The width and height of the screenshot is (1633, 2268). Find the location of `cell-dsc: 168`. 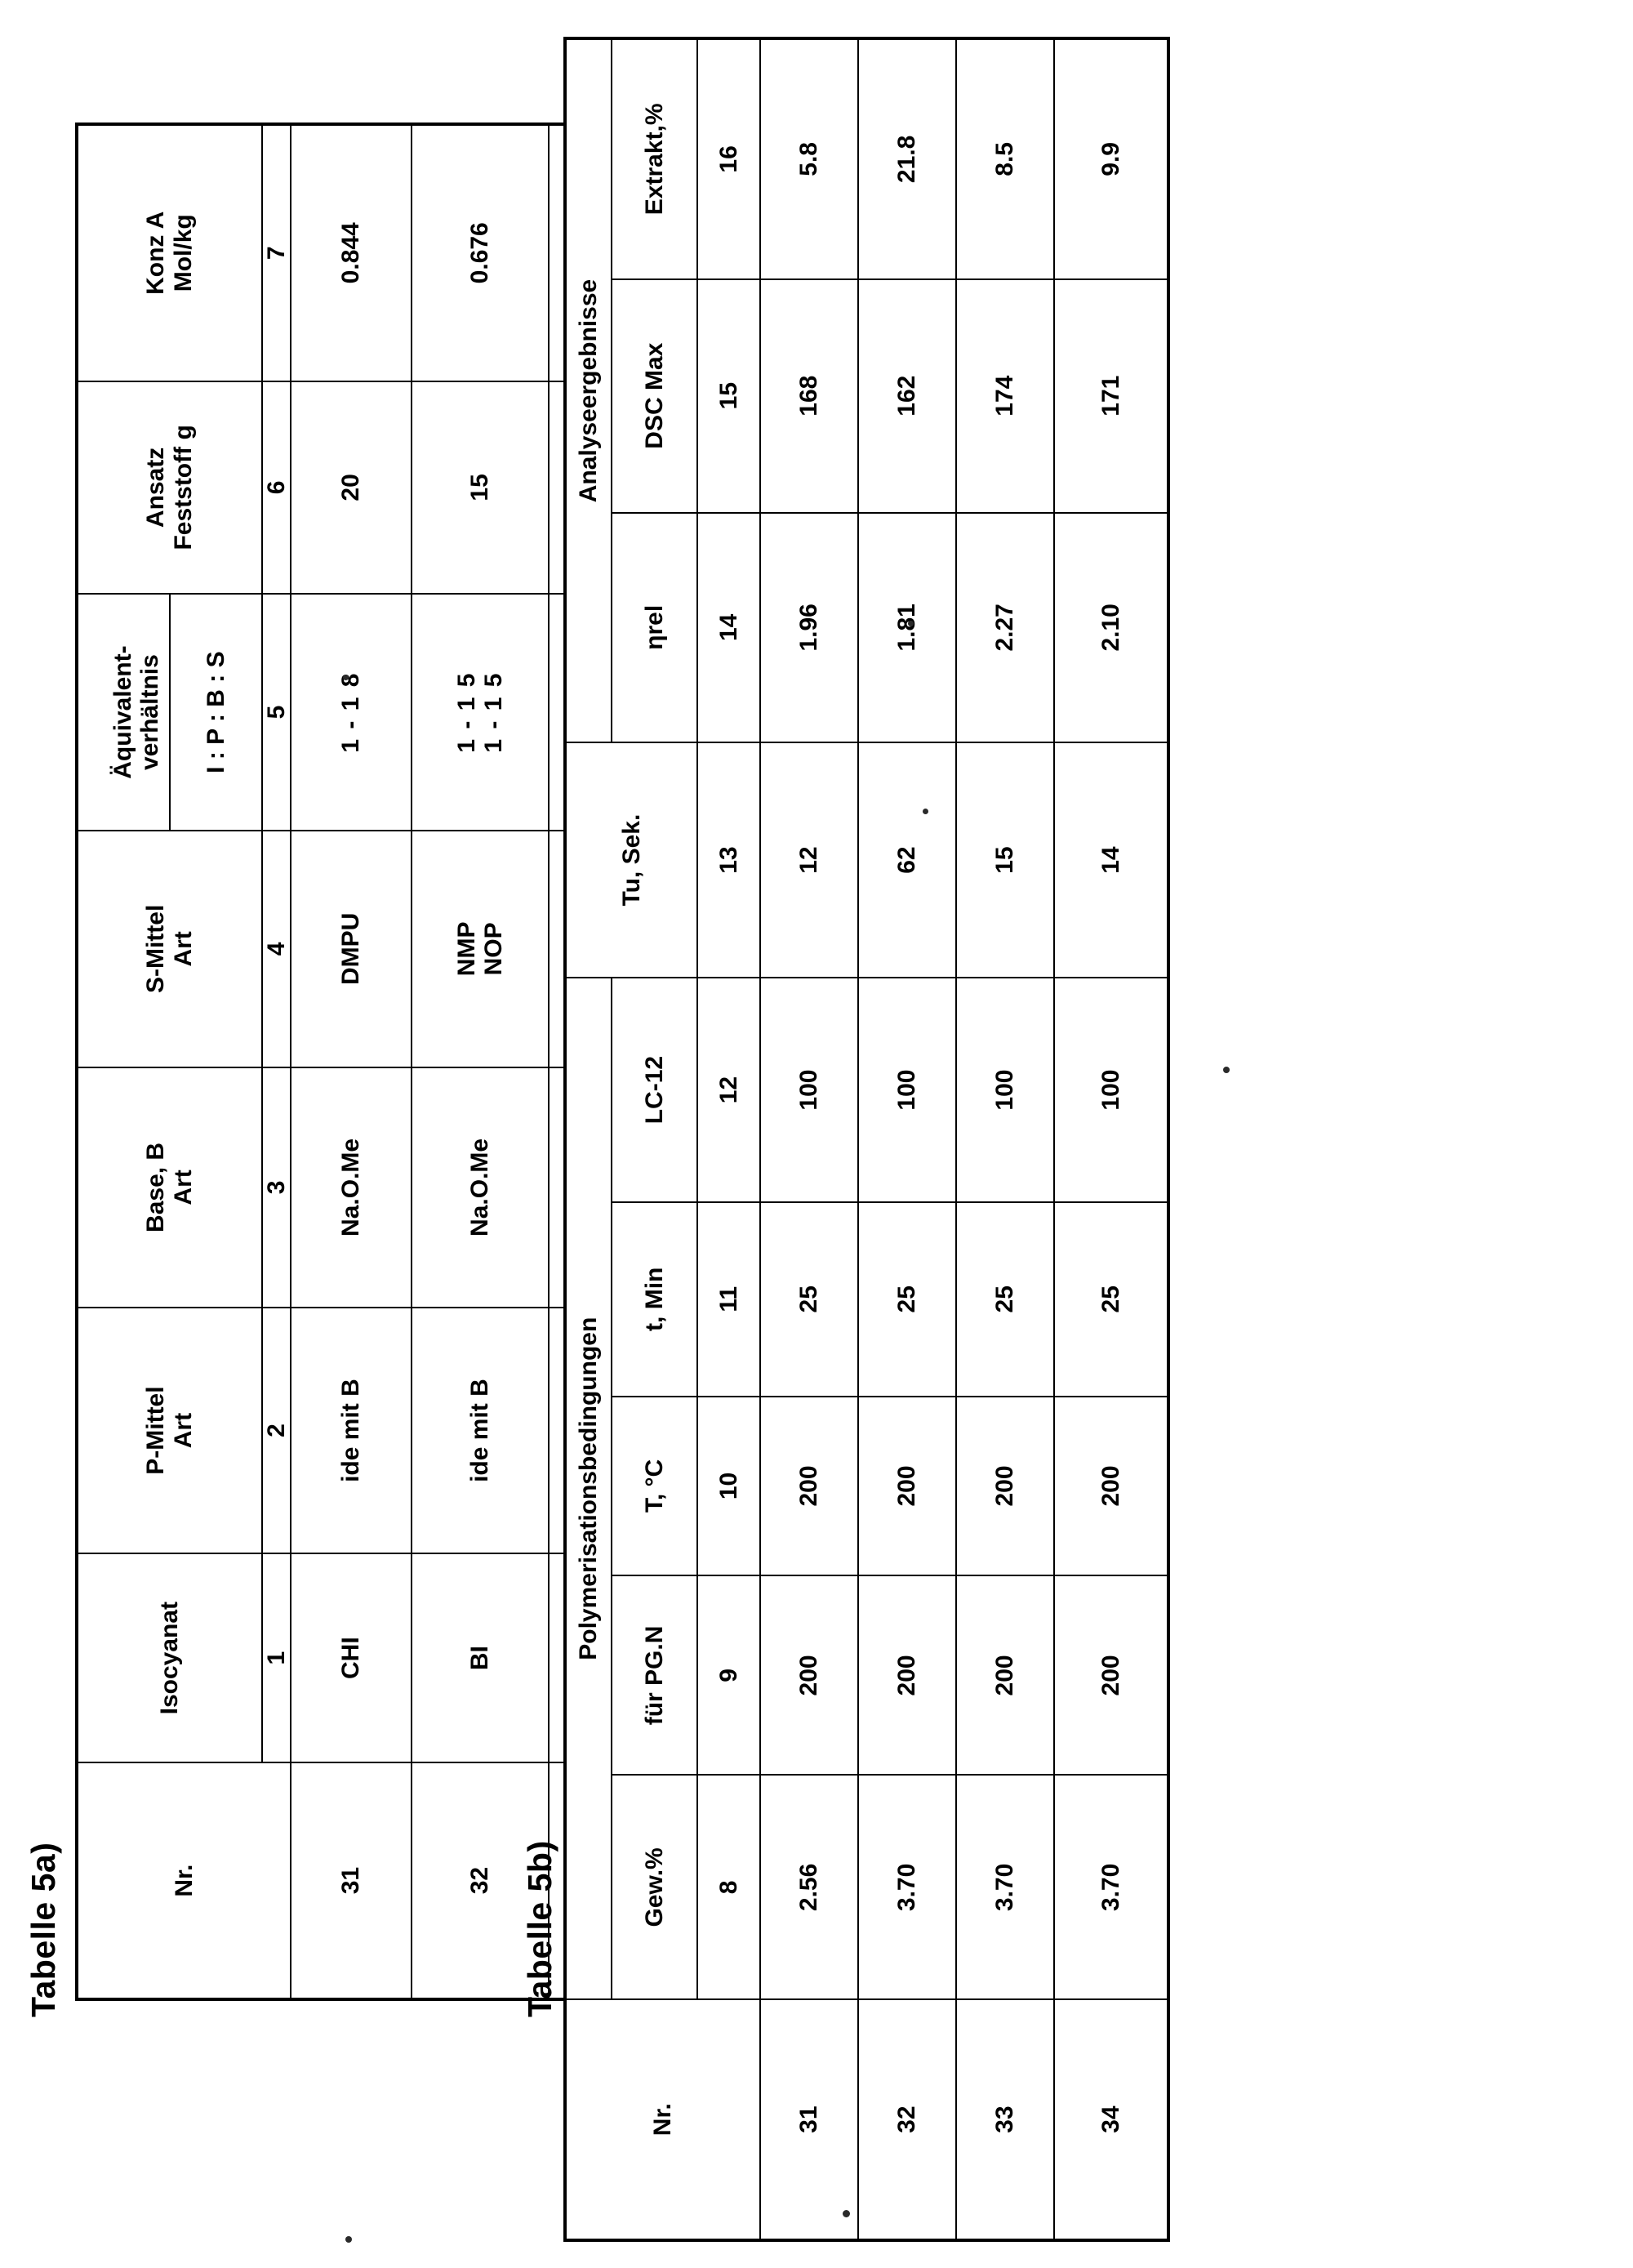

cell-dsc: 168 is located at coordinates (809, 395).